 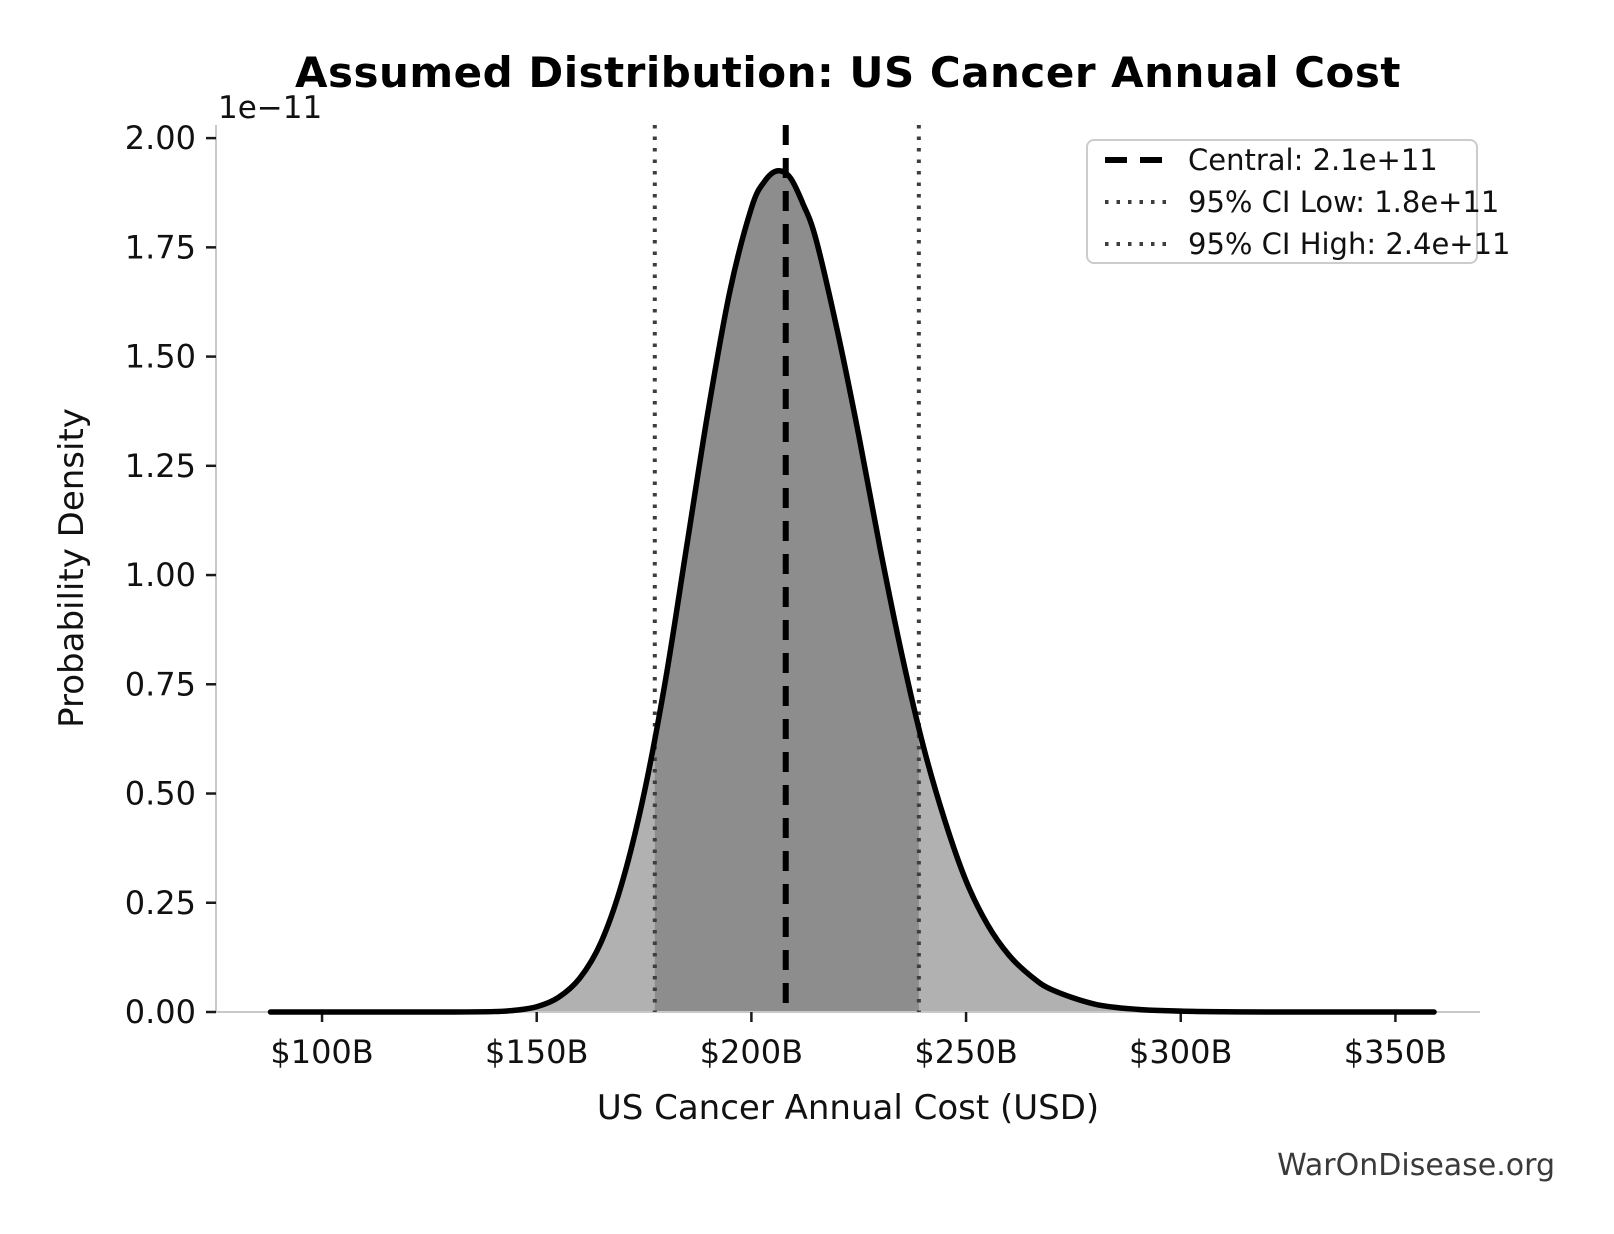 I want to click on y-tick-label: 1.00, so click(x=160, y=575).